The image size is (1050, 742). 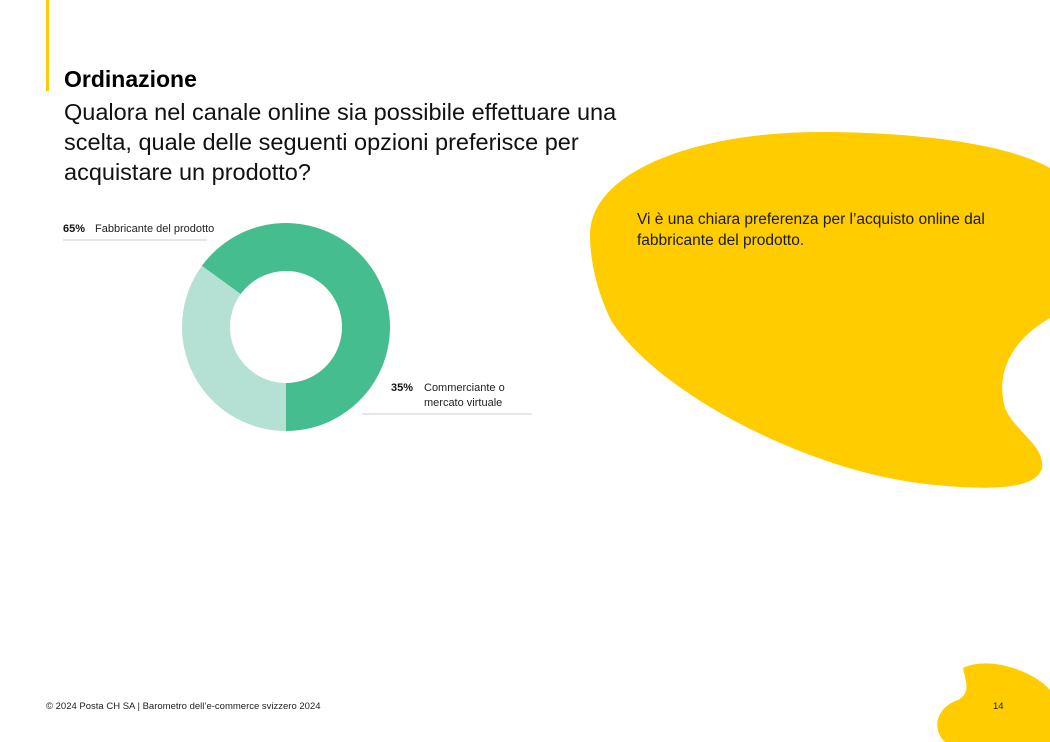 What do you see at coordinates (154, 229) in the screenshot?
I see `slice-1-category-label: Fabbricante del prodotto` at bounding box center [154, 229].